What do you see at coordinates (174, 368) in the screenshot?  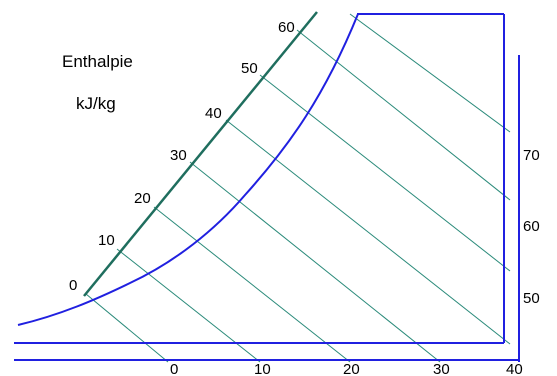 I see `bottom-label-0: 0` at bounding box center [174, 368].